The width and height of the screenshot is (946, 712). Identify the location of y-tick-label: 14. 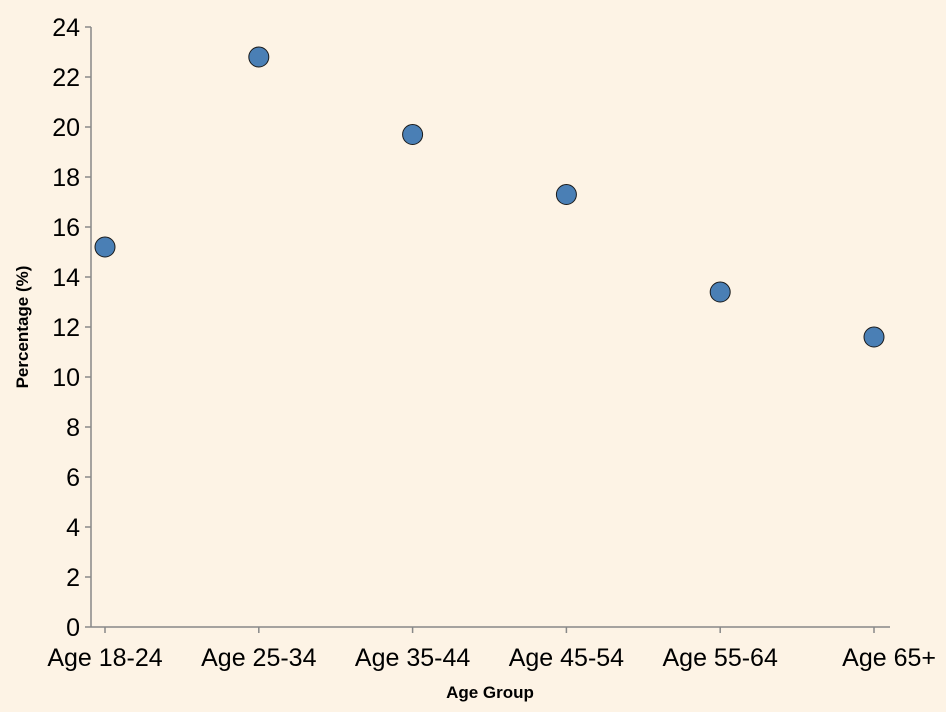
(66, 278).